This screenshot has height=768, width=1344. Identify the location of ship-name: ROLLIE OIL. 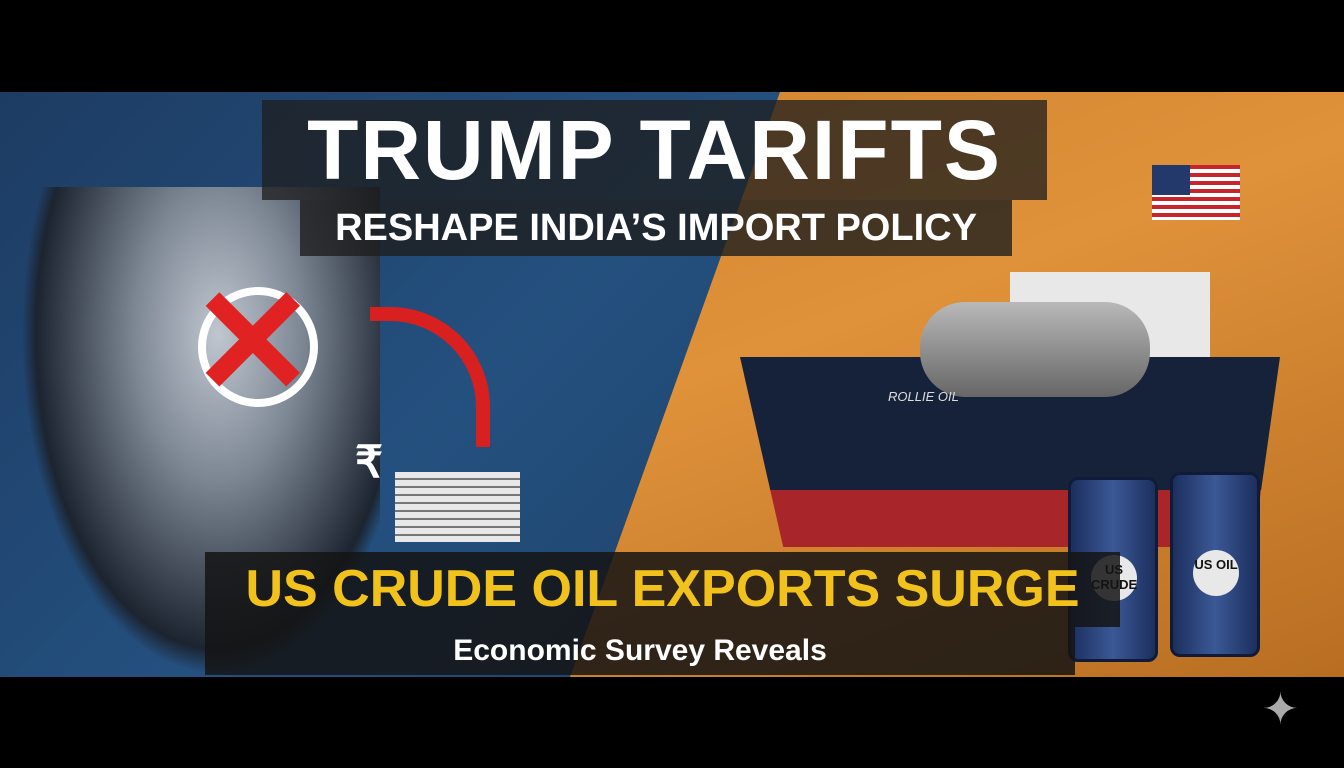
(923, 396).